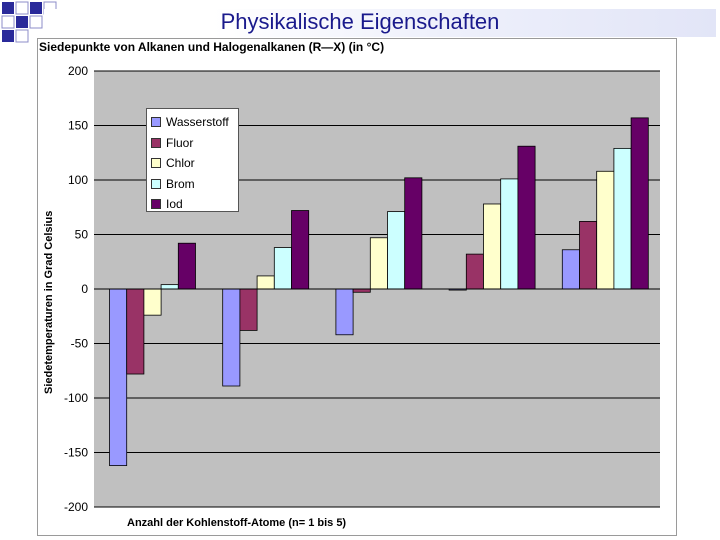 Image resolution: width=720 pixels, height=540 pixels. What do you see at coordinates (84, 289) in the screenshot?
I see `y-tick-label: 0` at bounding box center [84, 289].